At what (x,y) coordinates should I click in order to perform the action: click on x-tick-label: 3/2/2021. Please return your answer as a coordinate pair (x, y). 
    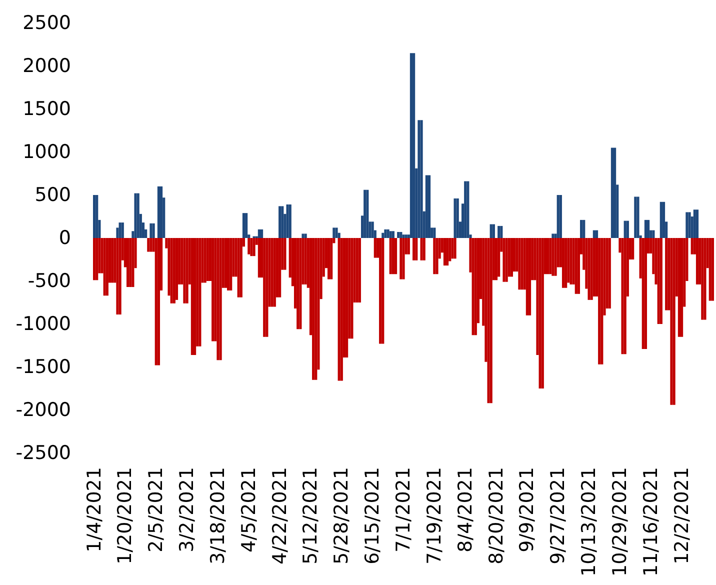
    Looking at the image, I should click on (187, 509).